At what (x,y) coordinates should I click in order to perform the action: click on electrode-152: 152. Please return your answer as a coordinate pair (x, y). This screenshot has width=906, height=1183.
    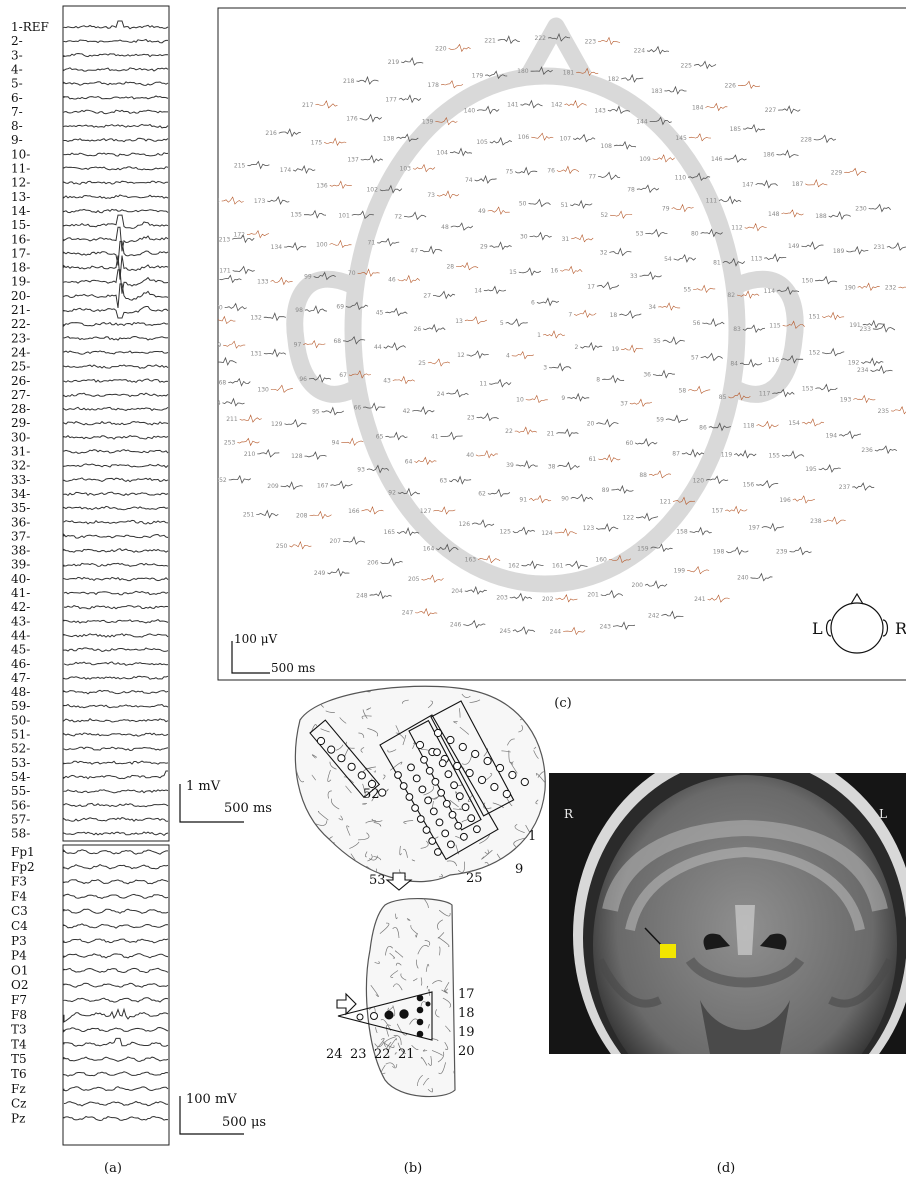
    Looking at the image, I should click on (827, 352).